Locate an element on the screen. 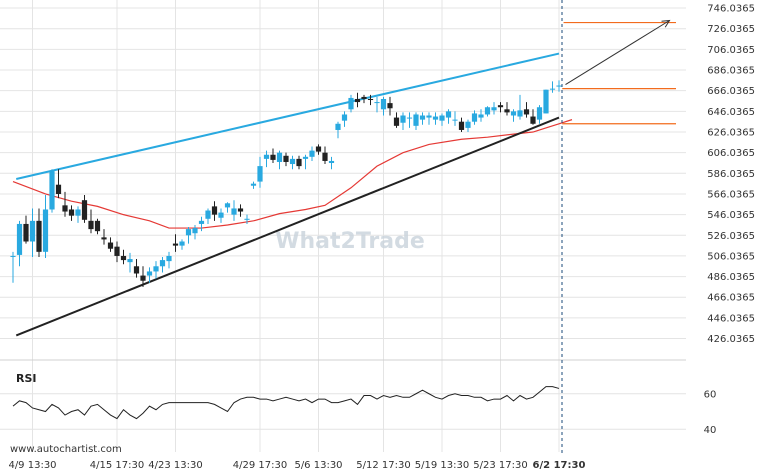 Image resolution: width=760 pixels, height=475 pixels. time-tick-label: 5/6 13:30 is located at coordinates (318, 465).